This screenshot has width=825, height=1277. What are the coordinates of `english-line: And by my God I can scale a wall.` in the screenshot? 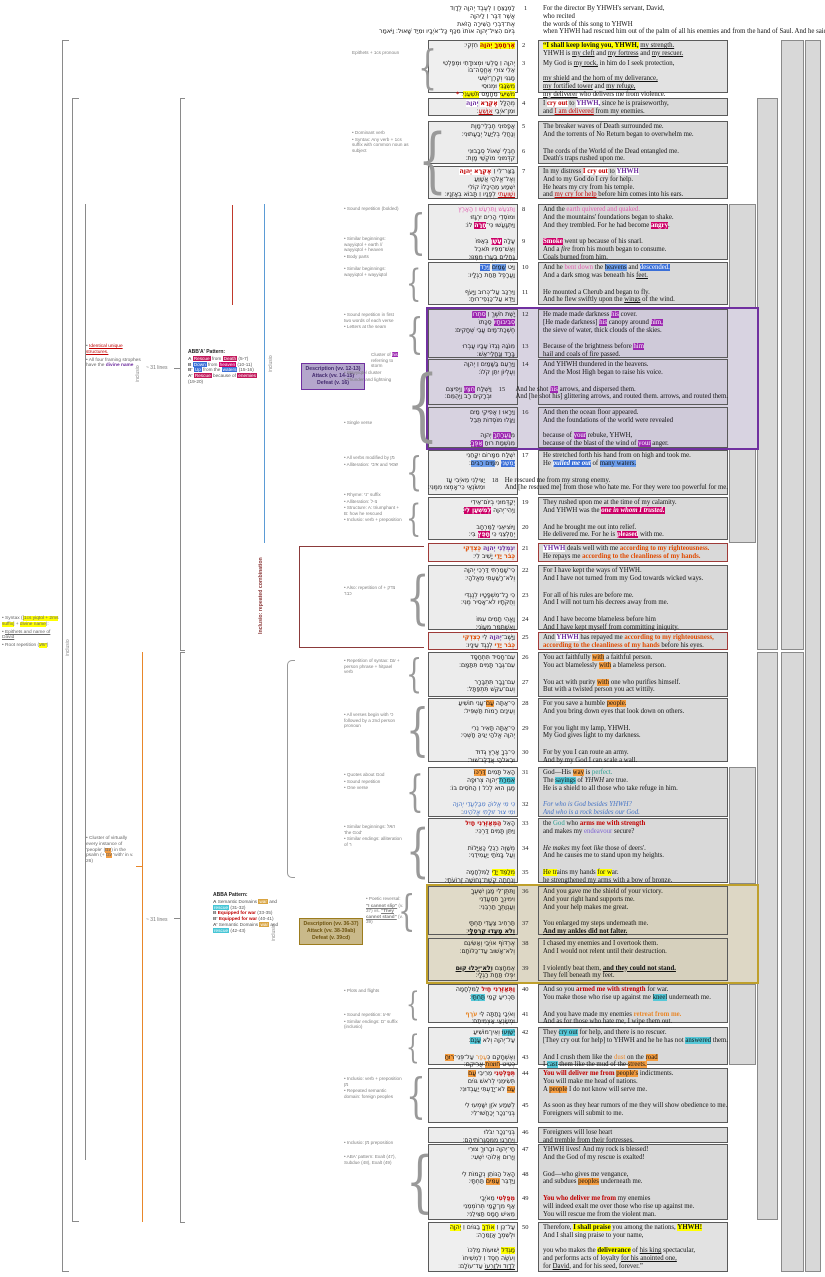 It's located at (590, 760).